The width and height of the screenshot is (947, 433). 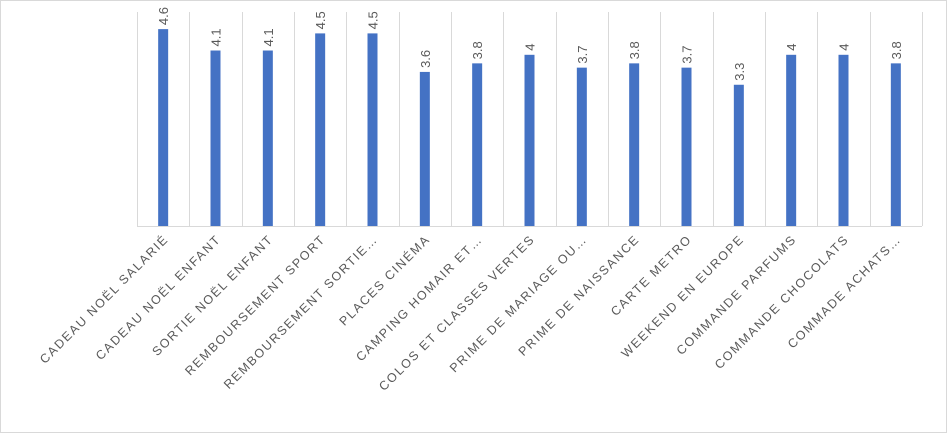 What do you see at coordinates (739, 72) in the screenshot?
I see `data-label: 3.3` at bounding box center [739, 72].